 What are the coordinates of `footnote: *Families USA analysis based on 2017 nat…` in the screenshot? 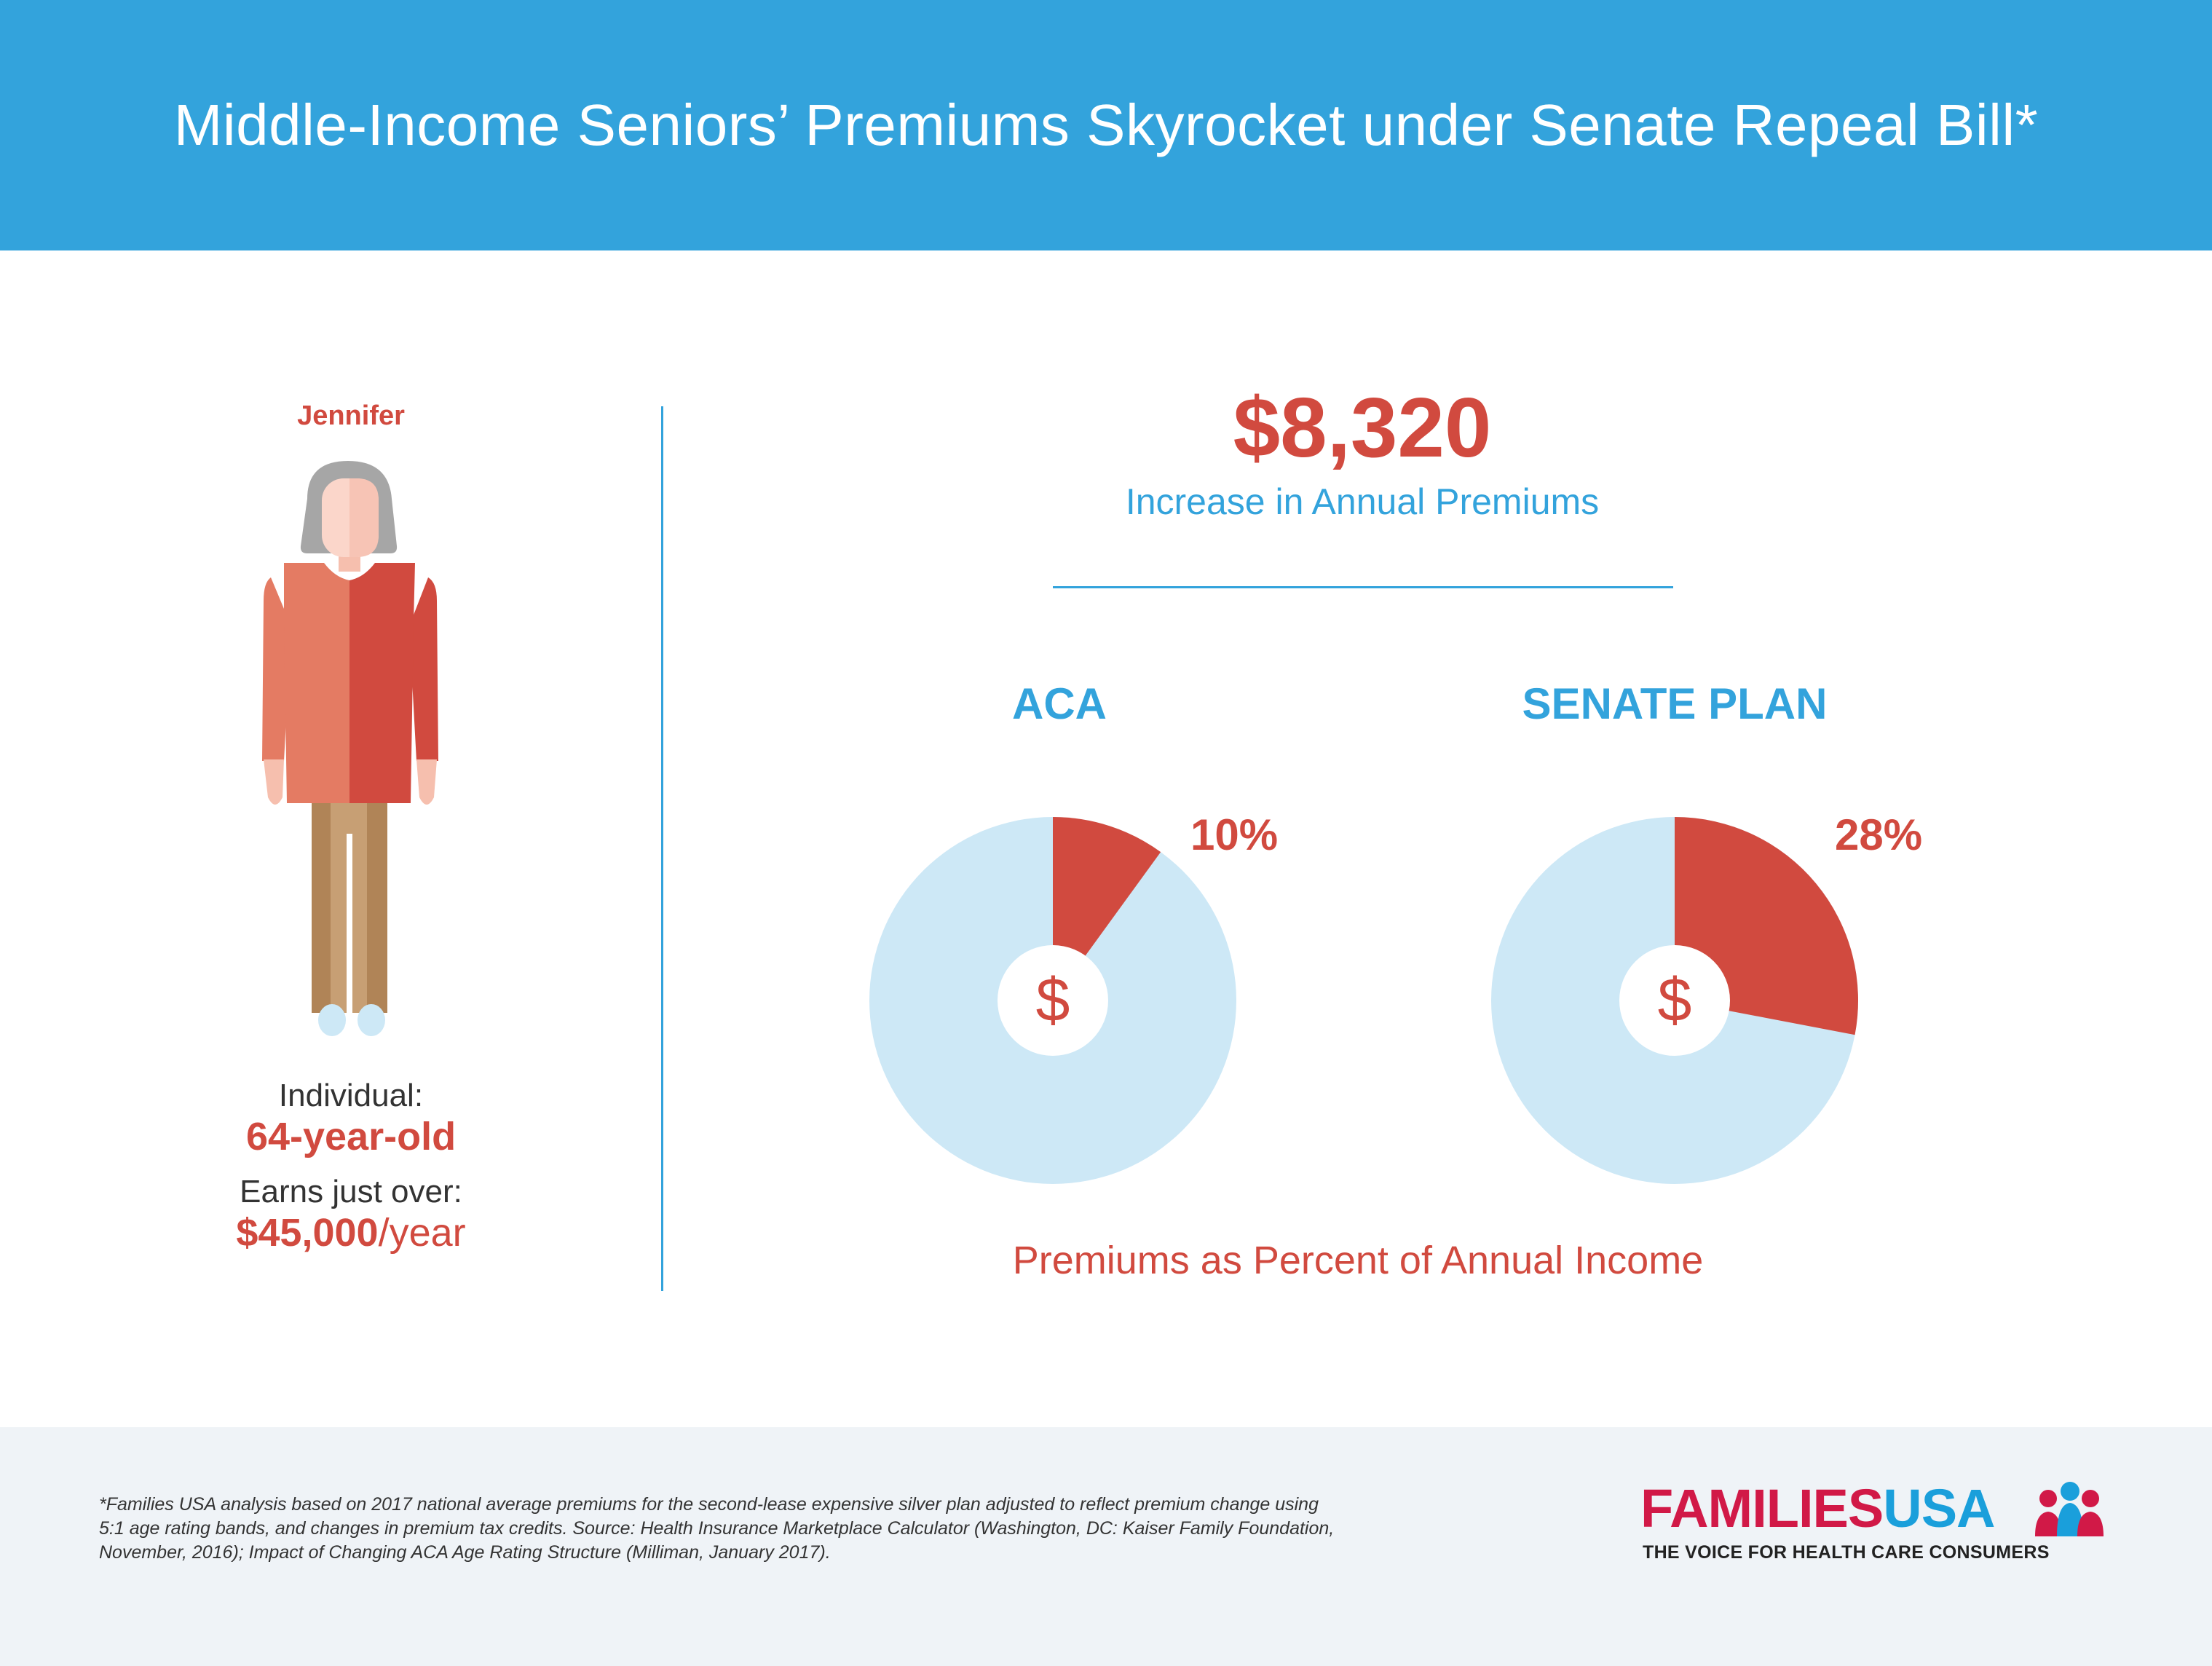 It's located at (717, 1529).